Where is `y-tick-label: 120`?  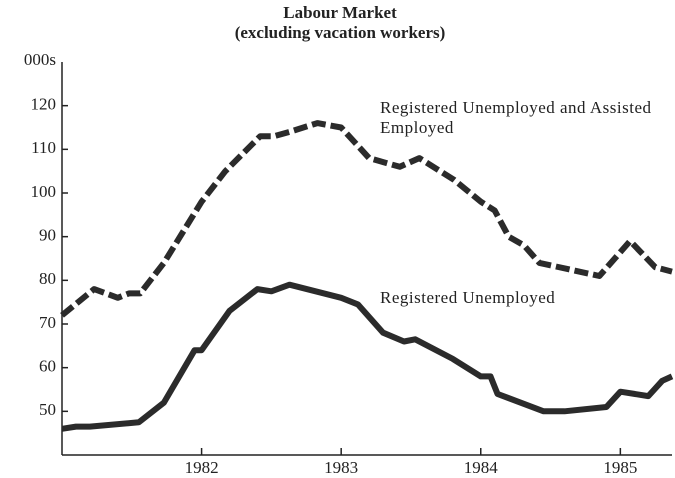
y-tick-label: 120 is located at coordinates (44, 104).